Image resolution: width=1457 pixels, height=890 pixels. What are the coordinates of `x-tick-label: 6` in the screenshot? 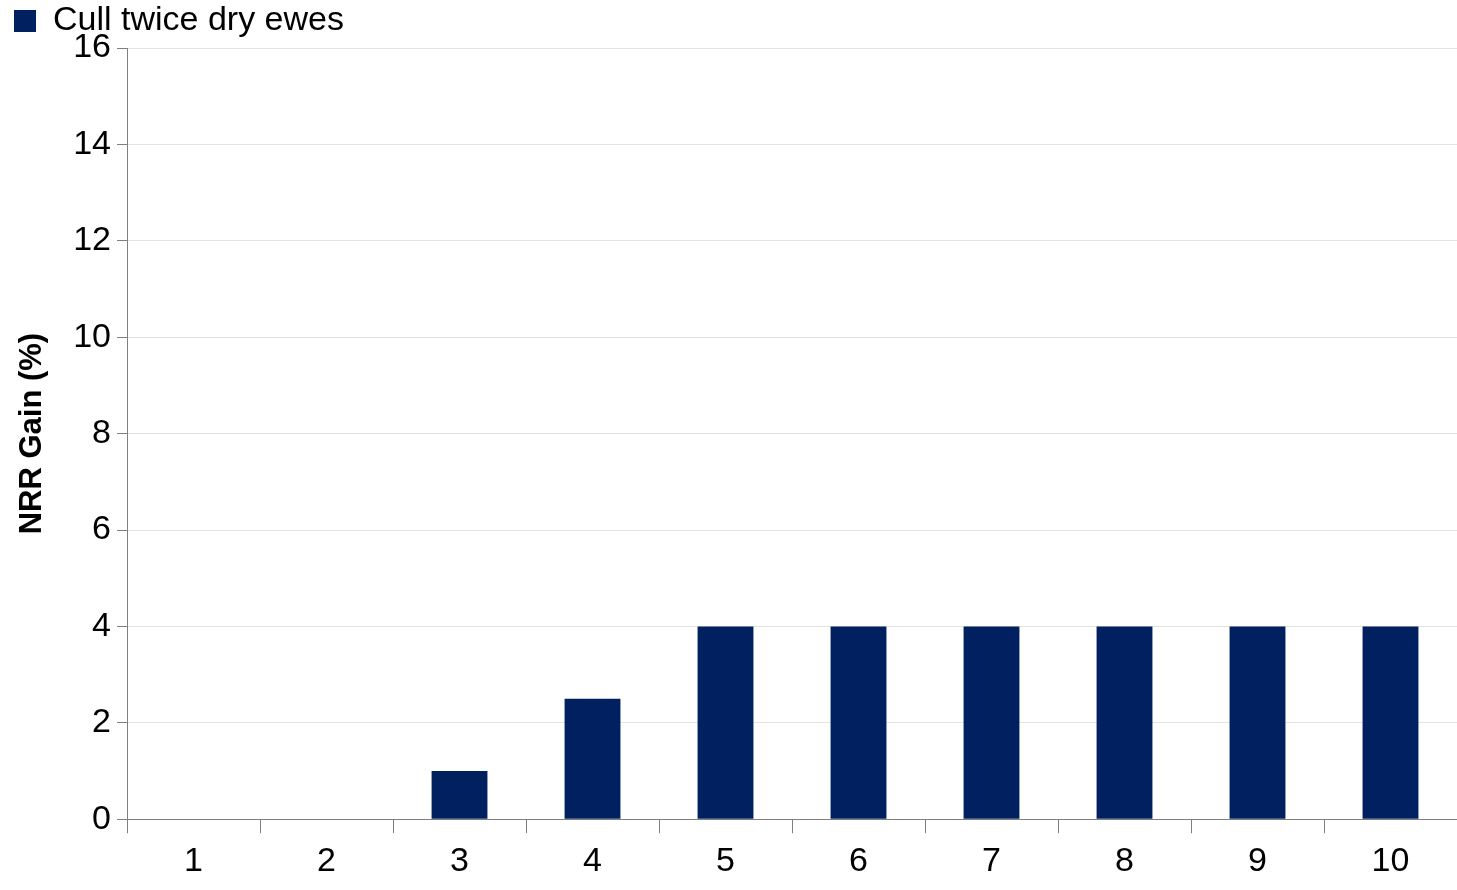 It's located at (858, 858).